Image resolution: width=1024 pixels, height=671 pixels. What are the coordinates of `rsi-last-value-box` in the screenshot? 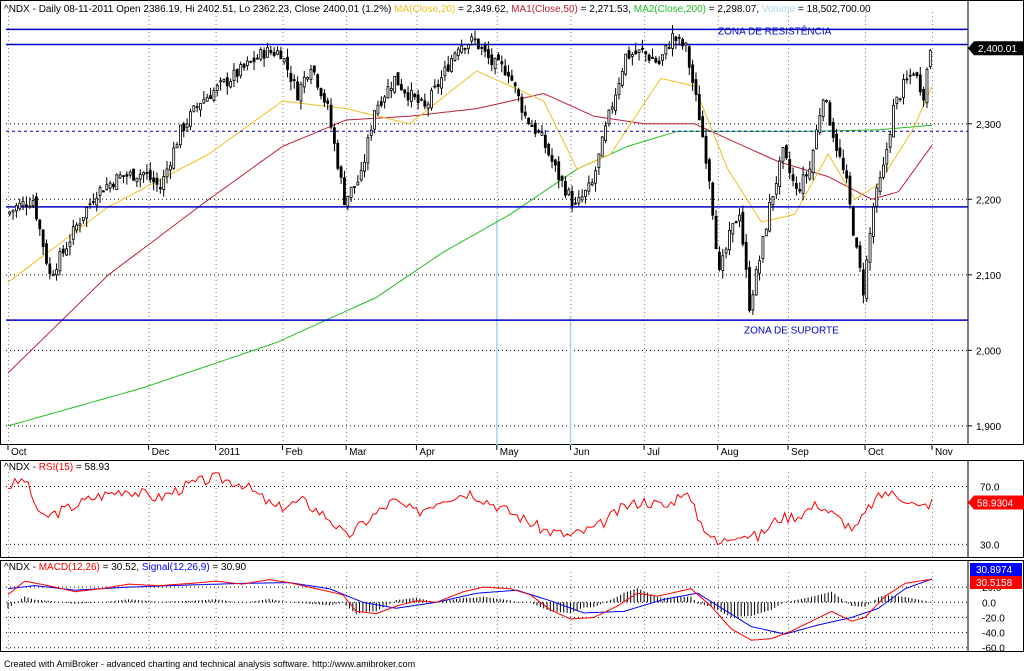 It's located at (996, 502).